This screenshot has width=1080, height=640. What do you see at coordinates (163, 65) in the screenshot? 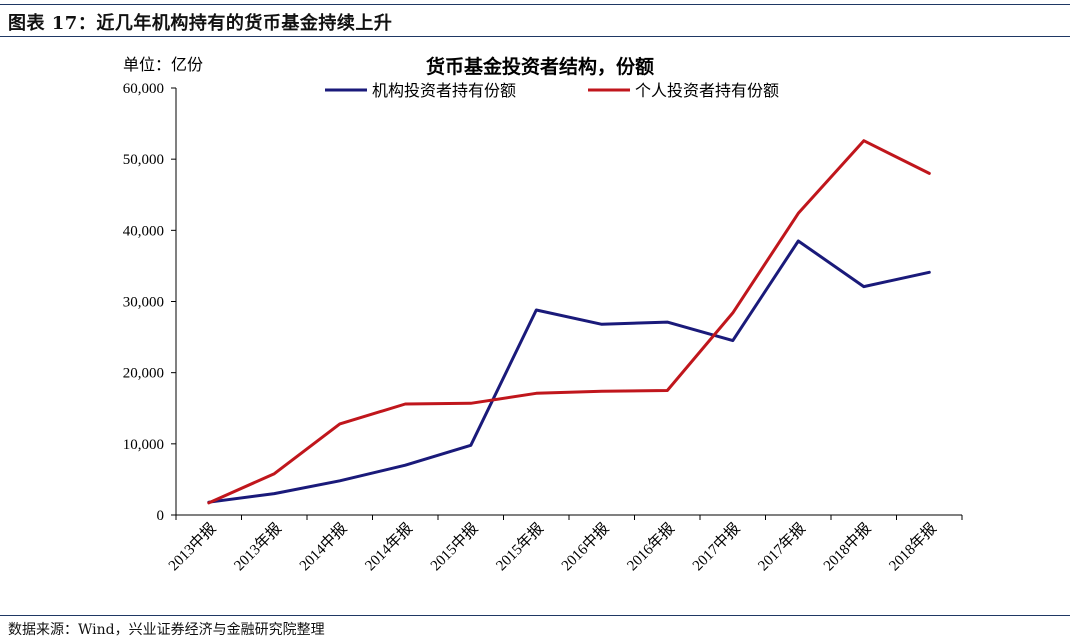
I see `unit-label: 单位：亿份` at bounding box center [163, 65].